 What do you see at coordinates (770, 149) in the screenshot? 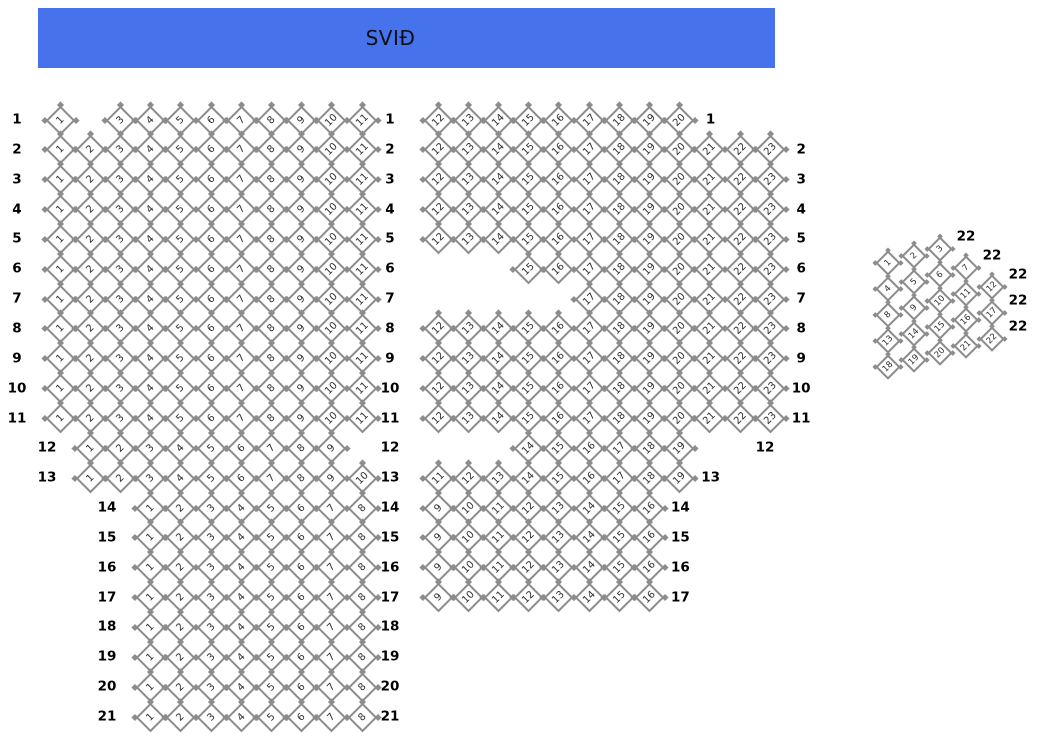
I see `seat-number: 23` at bounding box center [770, 149].